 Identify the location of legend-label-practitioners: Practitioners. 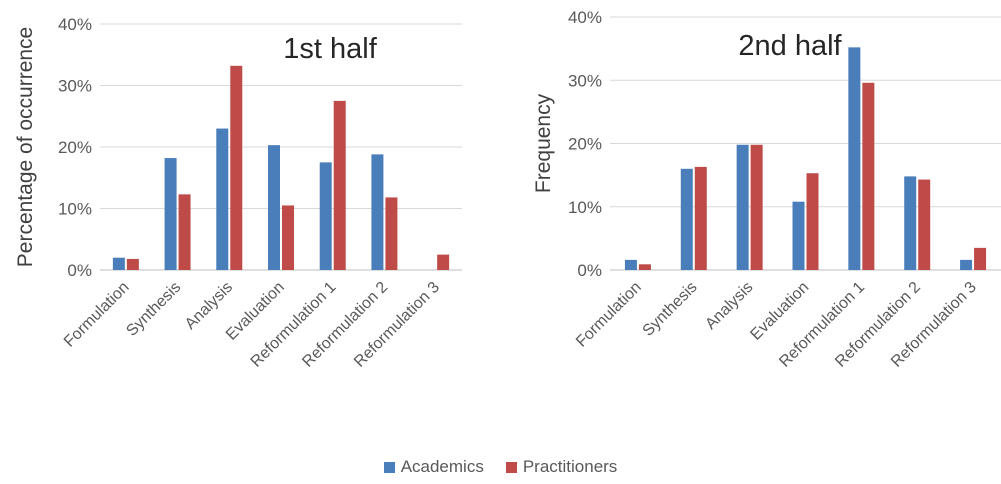
(570, 466).